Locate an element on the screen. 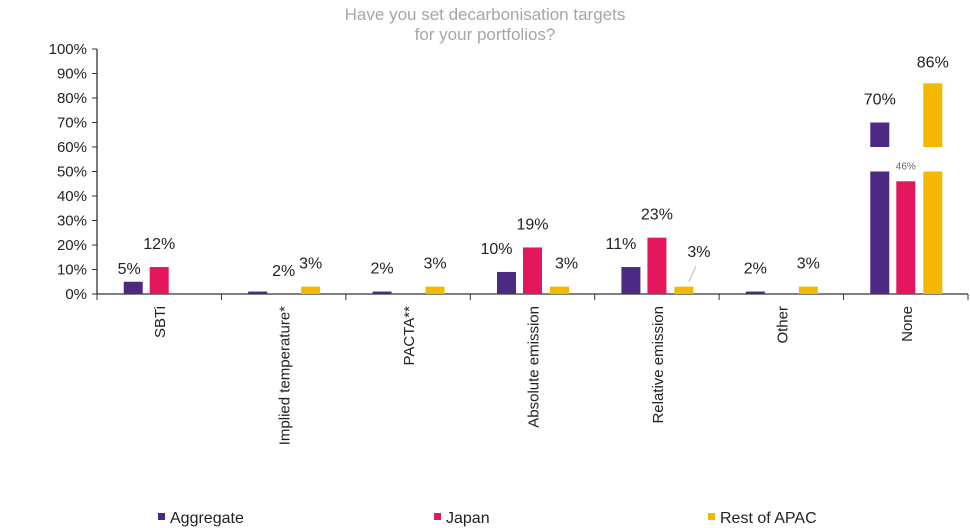 The image size is (970, 528). x-category-label: Relative emission is located at coordinates (658, 365).